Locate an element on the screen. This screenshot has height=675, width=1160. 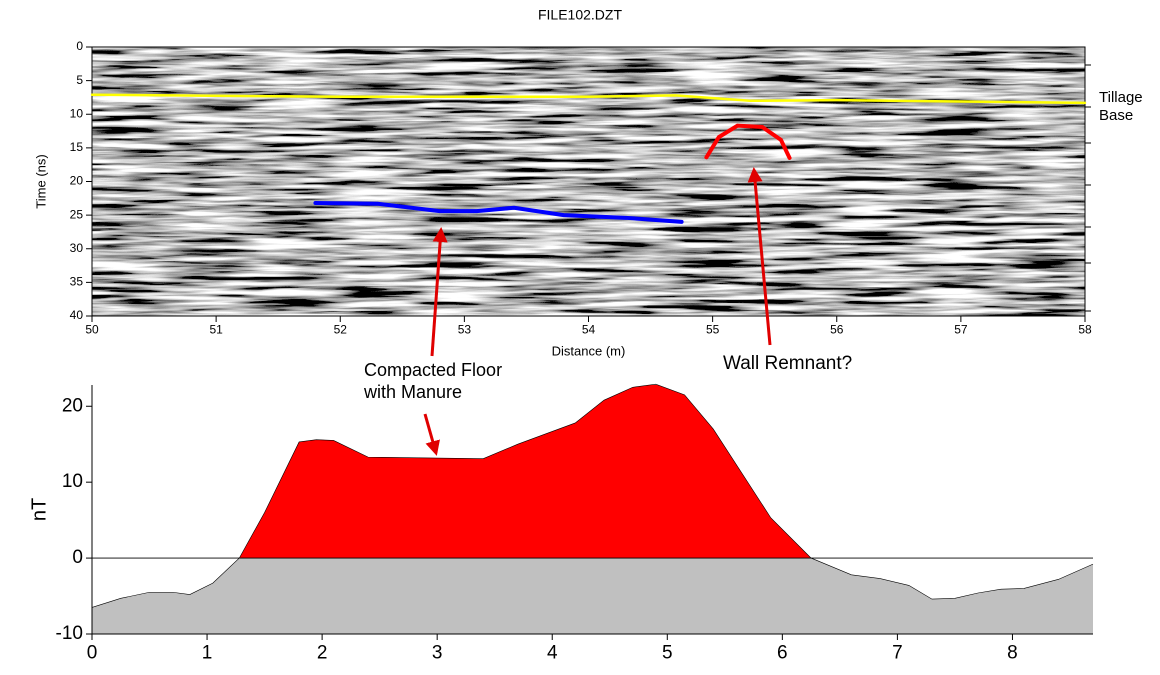
annotation: Compacted Floor with Manure is located at coordinates (433, 381).